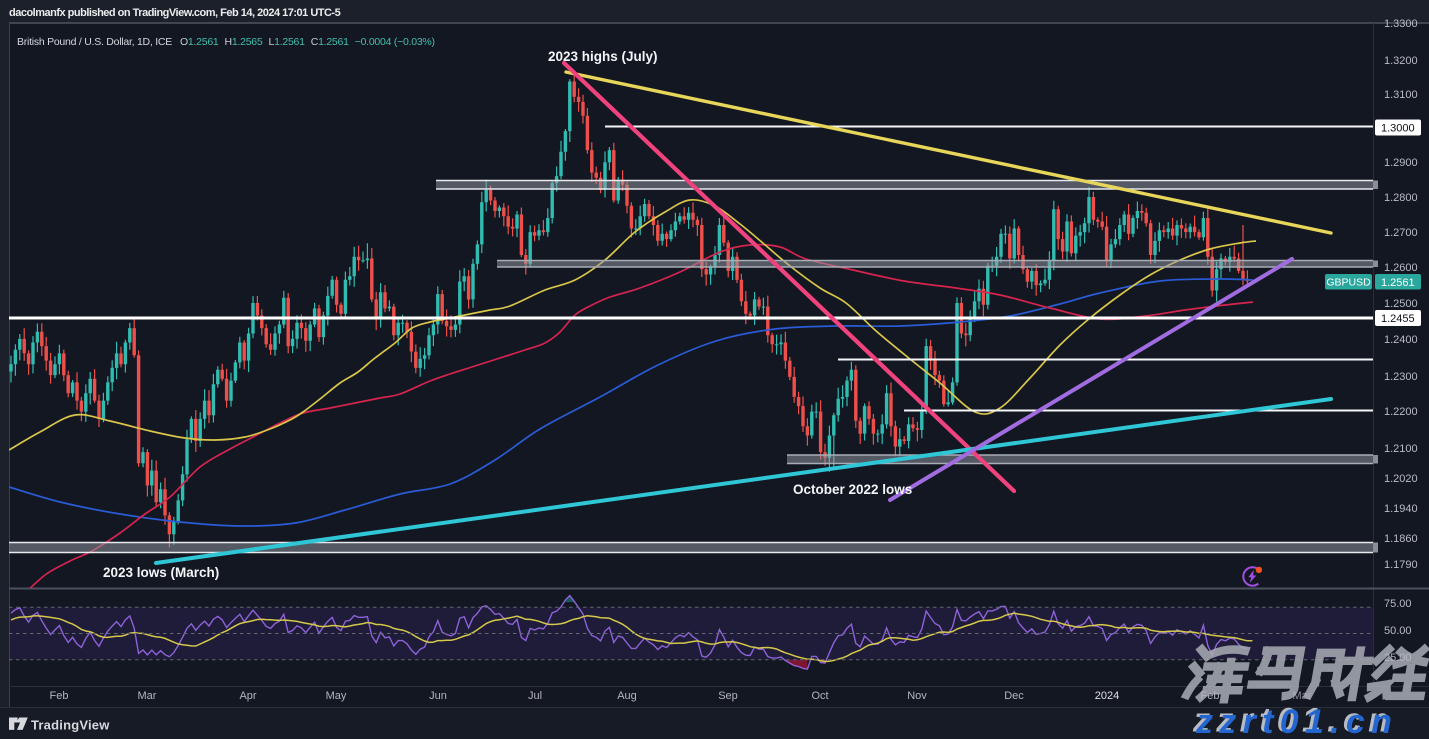  What do you see at coordinates (1401, 198) in the screenshot?
I see `svg-text: 1.2800` at bounding box center [1401, 198].